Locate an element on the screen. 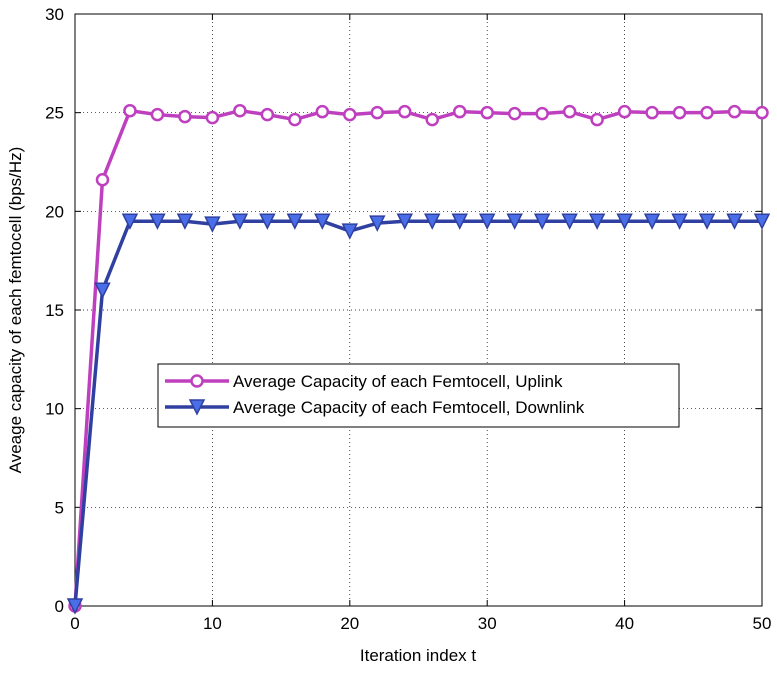 Image resolution: width=777 pixels, height=673 pixels. x-tick-label: 30 is located at coordinates (487, 623).